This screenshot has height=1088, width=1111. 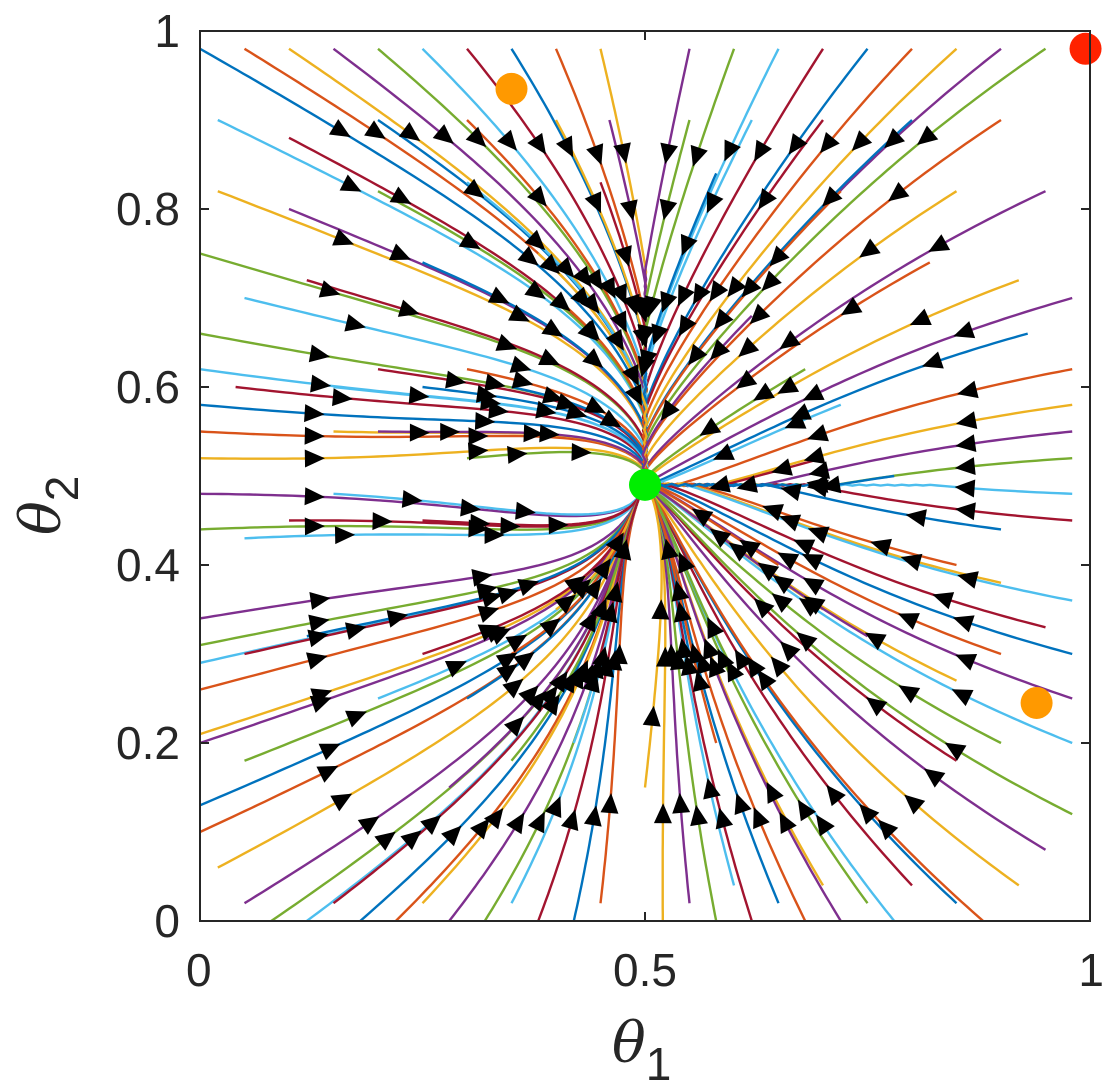 I want to click on y-tick-label: 1, so click(x=167, y=31).